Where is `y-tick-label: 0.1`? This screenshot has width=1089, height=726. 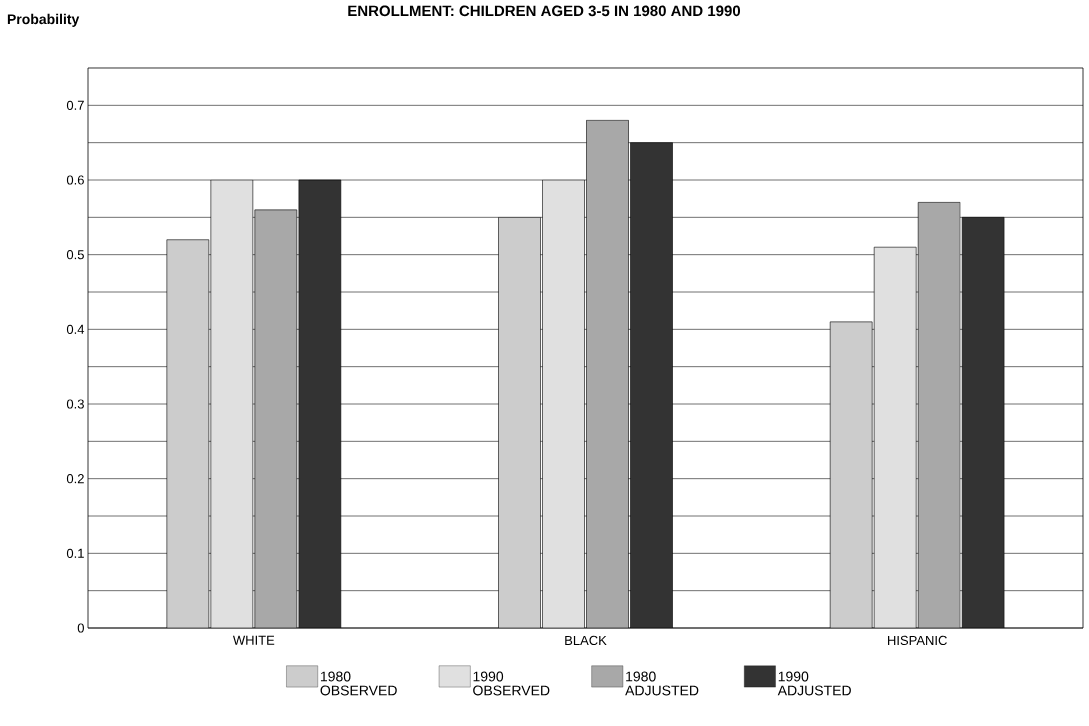
y-tick-label: 0.1 is located at coordinates (75, 553).